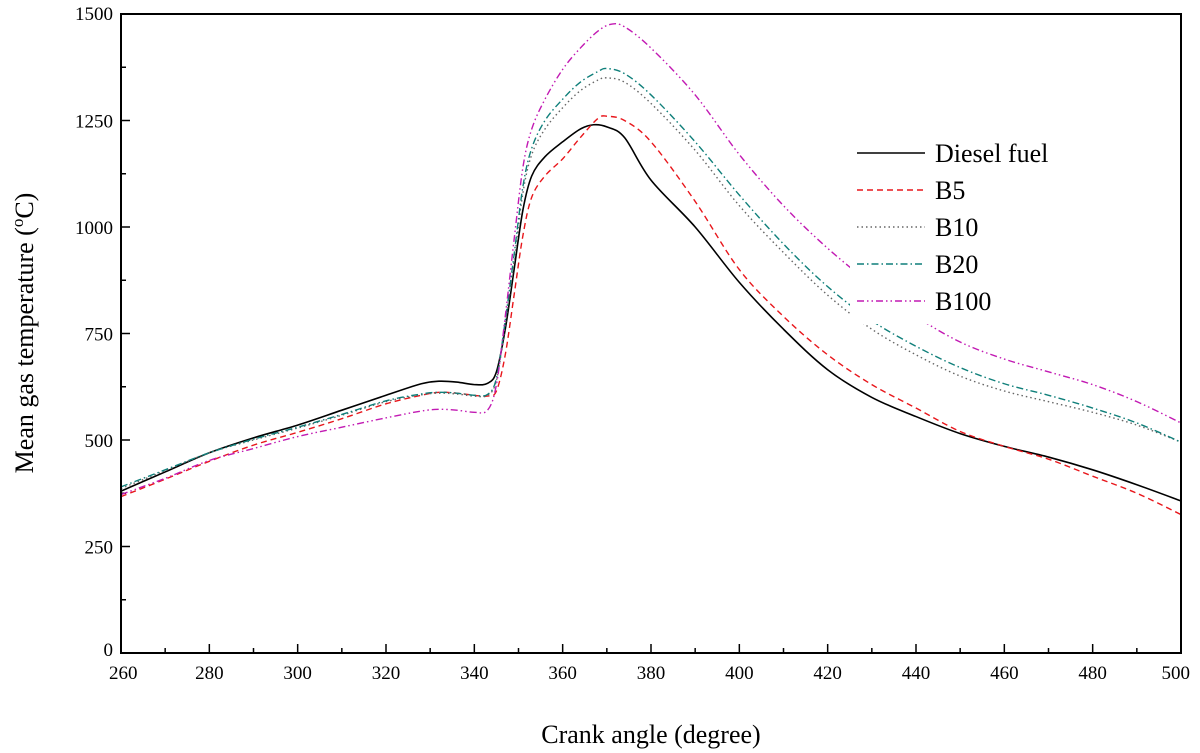 Image resolution: width=1200 pixels, height=753 pixels. What do you see at coordinates (99, 441) in the screenshot?
I see `y-tick-label-500: 500` at bounding box center [99, 441].